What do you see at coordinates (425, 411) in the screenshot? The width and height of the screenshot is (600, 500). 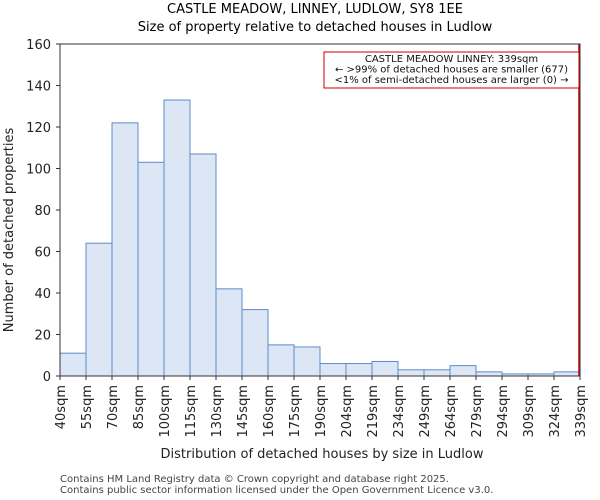 I see `x-tick-label: 249sqm` at bounding box center [425, 411].